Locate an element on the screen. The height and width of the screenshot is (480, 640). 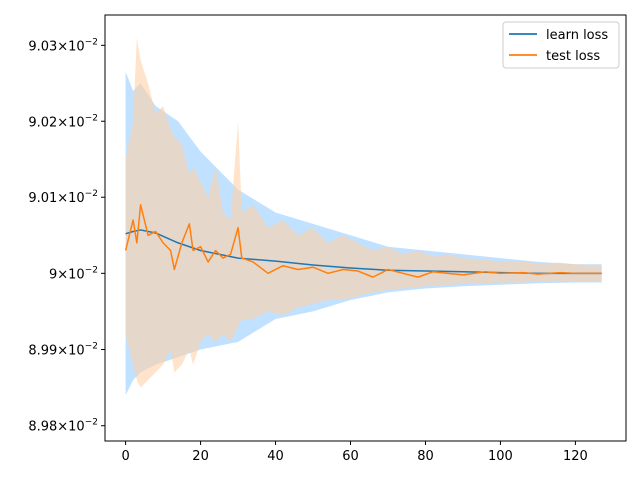
x-tick-label: 100 is located at coordinates (500, 456).